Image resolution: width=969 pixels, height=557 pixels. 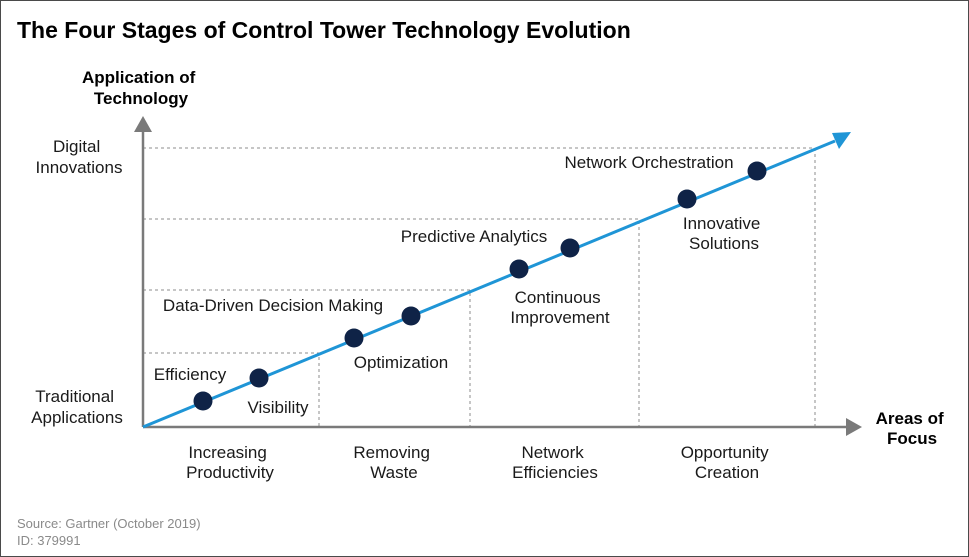 What do you see at coordinates (912, 428) in the screenshot?
I see `x-axis-title: Areas of Focus` at bounding box center [912, 428].